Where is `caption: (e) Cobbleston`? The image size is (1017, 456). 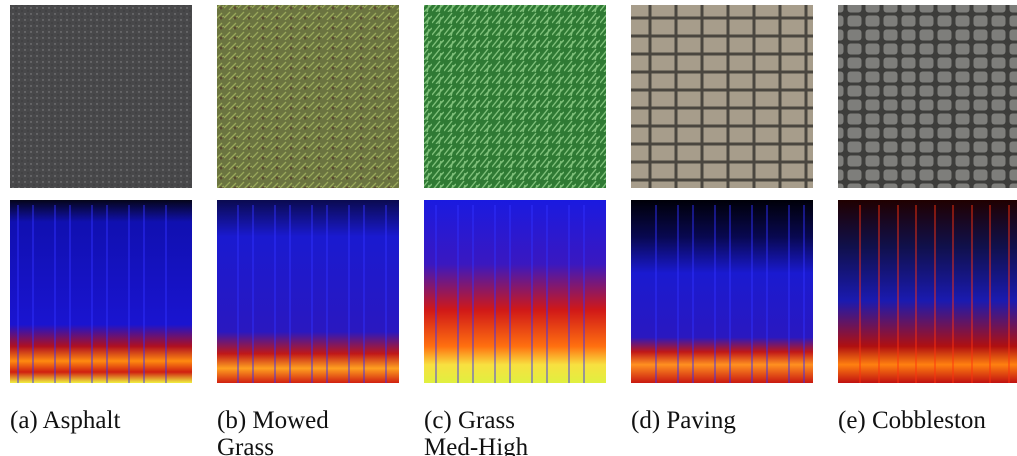 caption: (e) Cobbleston is located at coordinates (912, 420).